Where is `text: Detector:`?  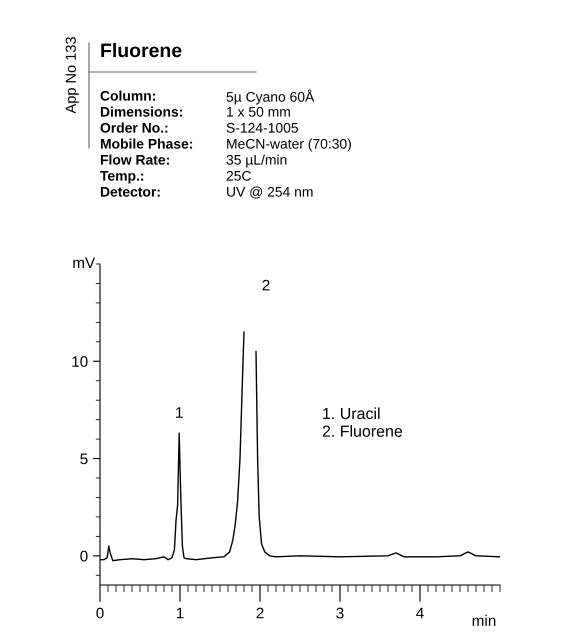
text: Detector: is located at coordinates (130, 192).